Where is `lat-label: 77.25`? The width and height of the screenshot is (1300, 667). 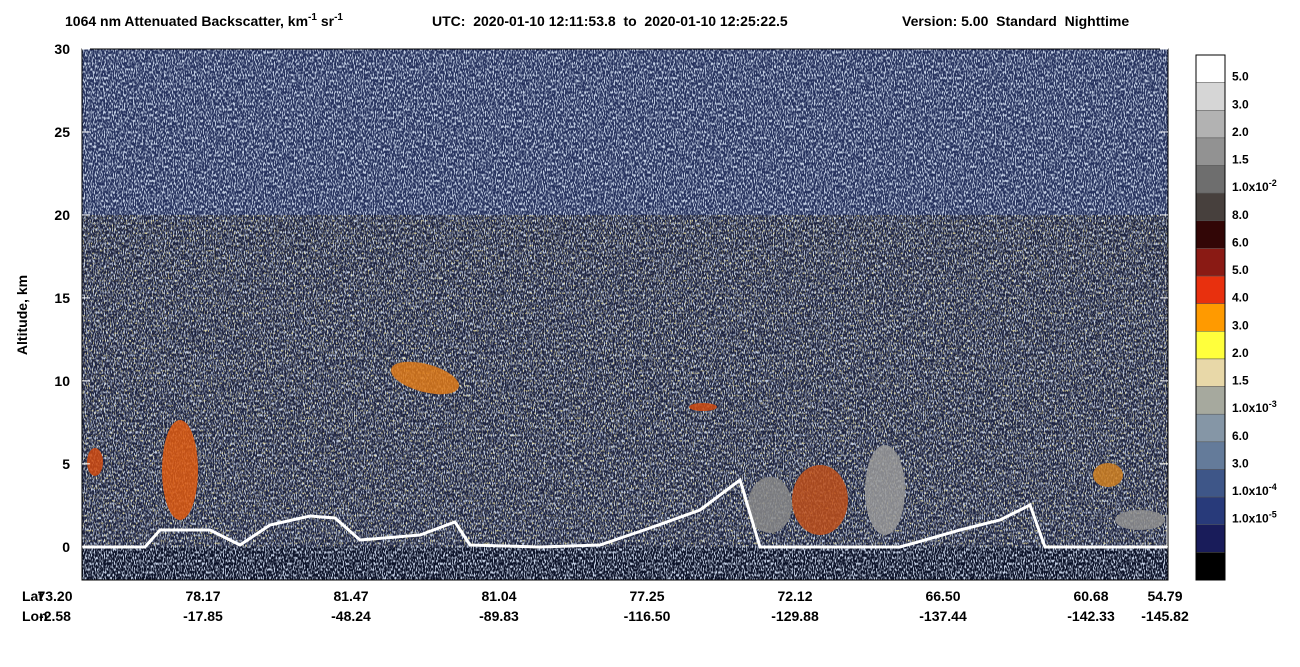
lat-label: 77.25 is located at coordinates (646, 596).